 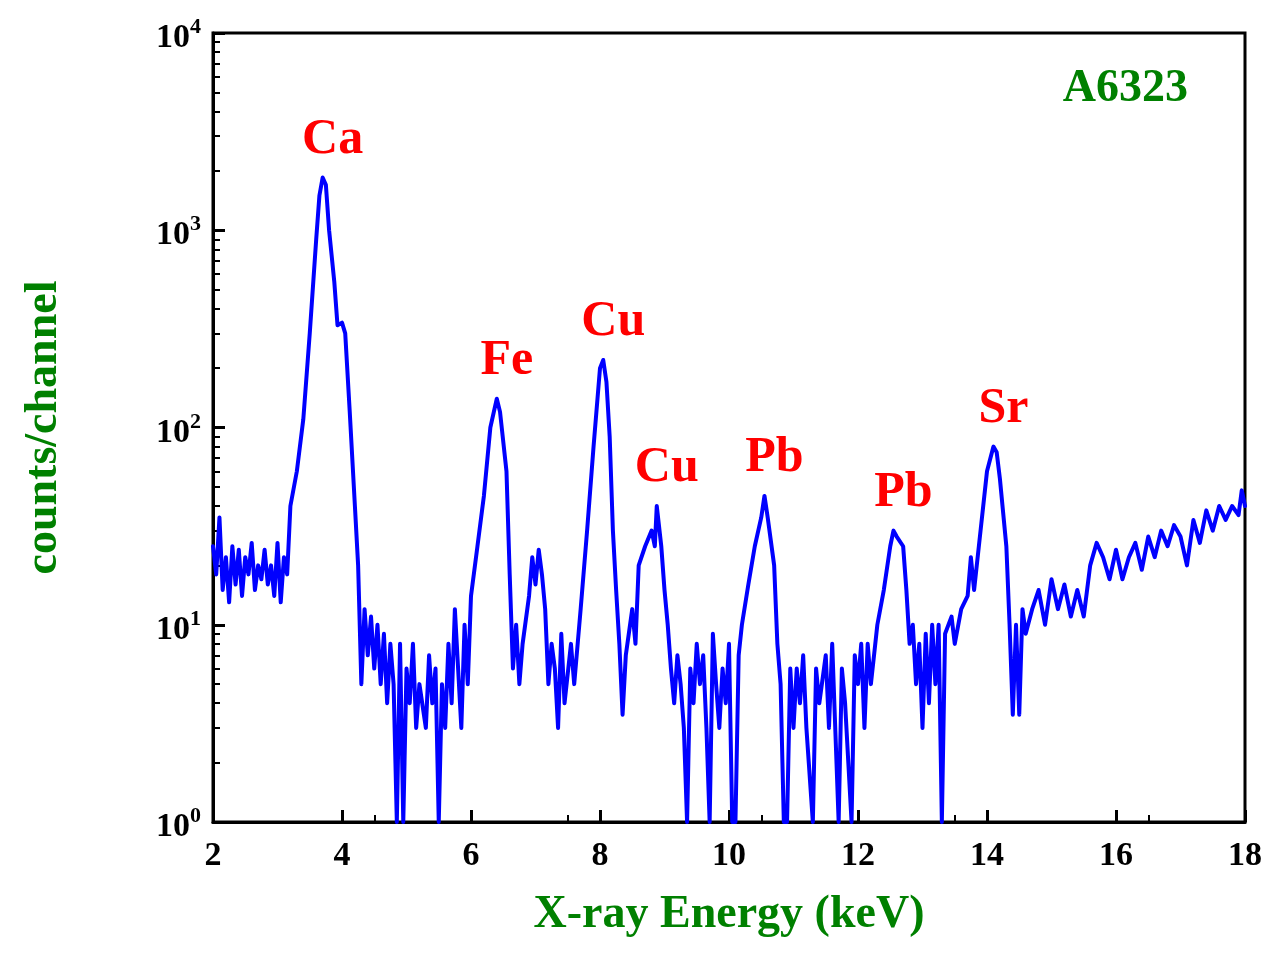 I want to click on x-tick-label: 10, so click(x=729, y=853).